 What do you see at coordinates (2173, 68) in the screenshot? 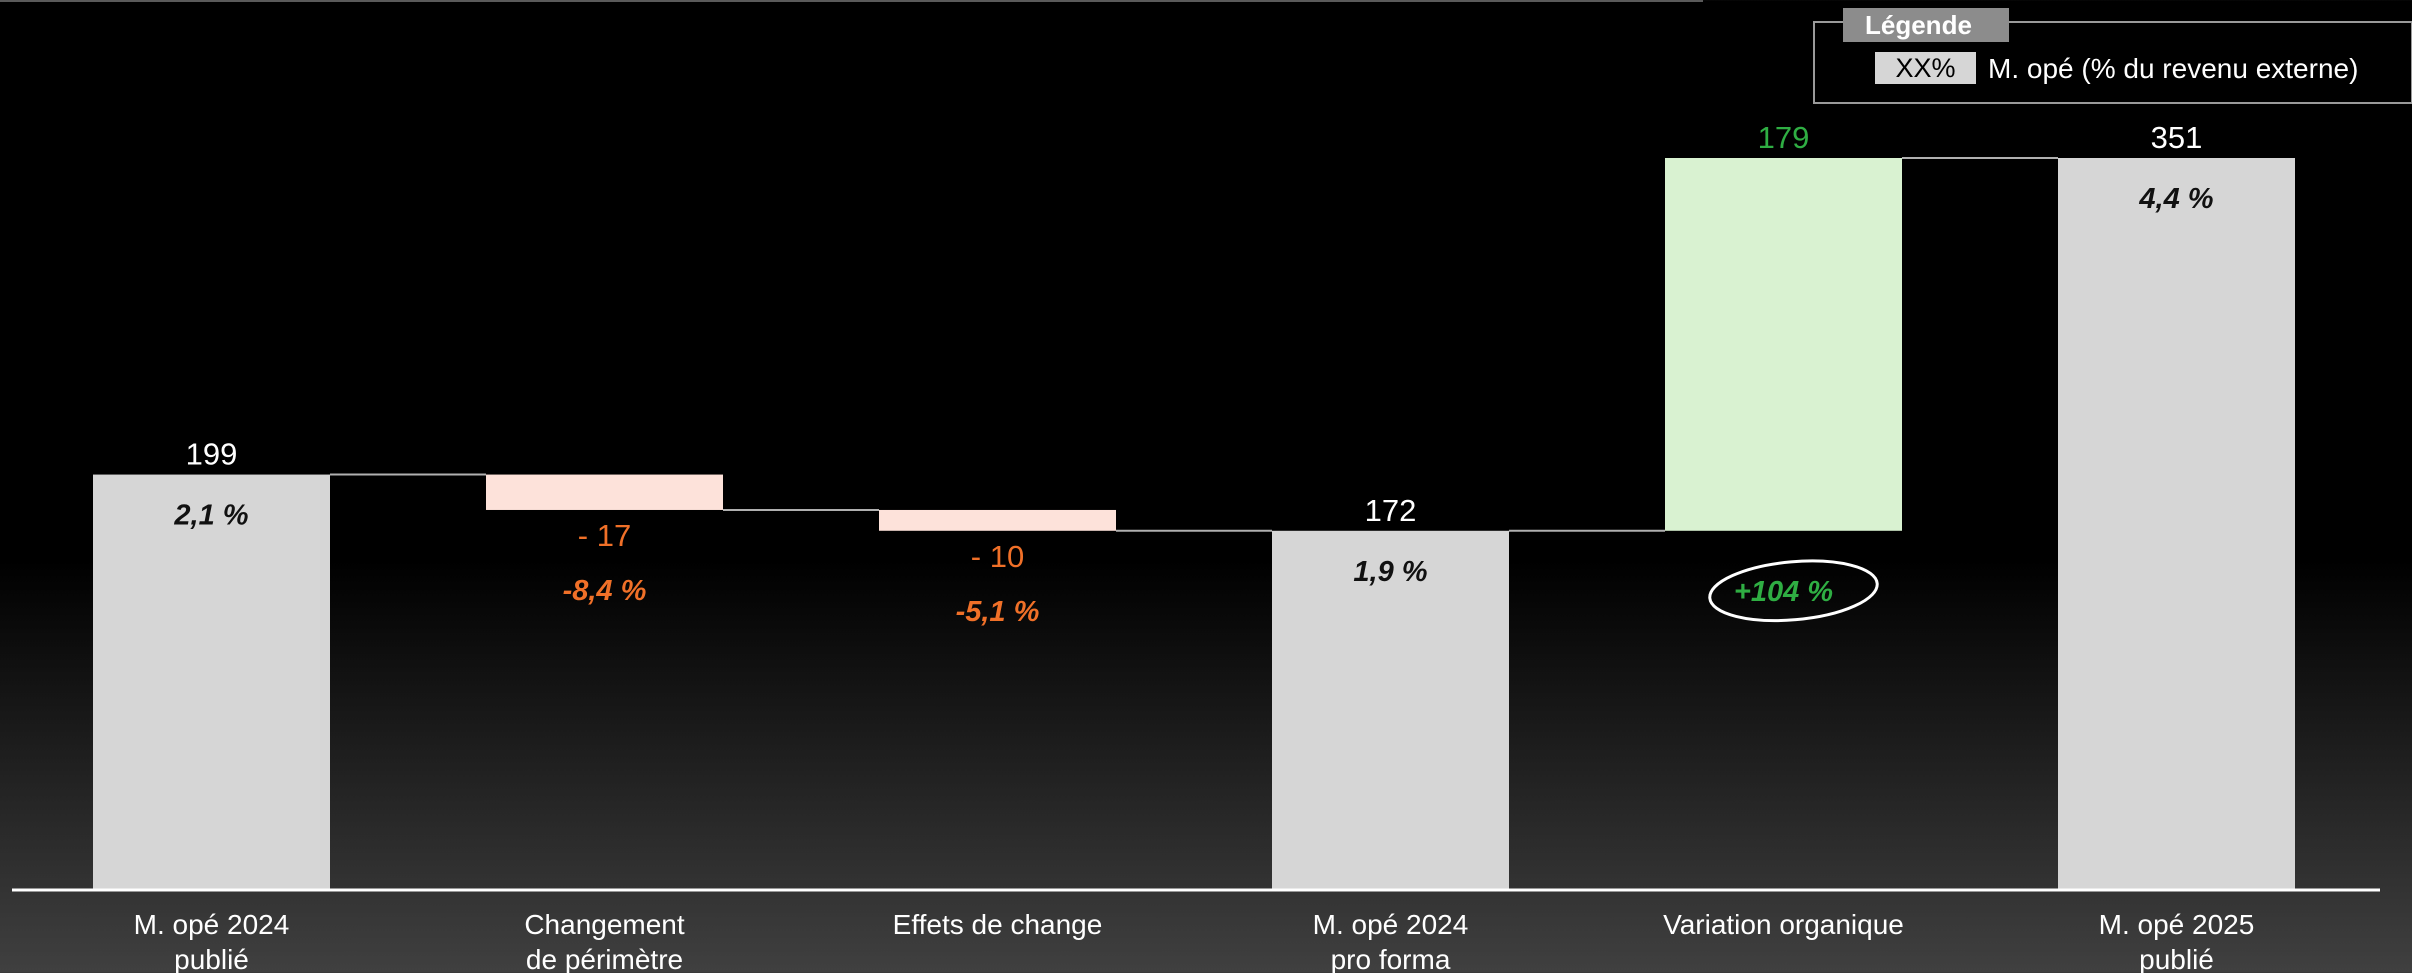
I see `legend-description: M. opé (% du revenu externe)` at bounding box center [2173, 68].